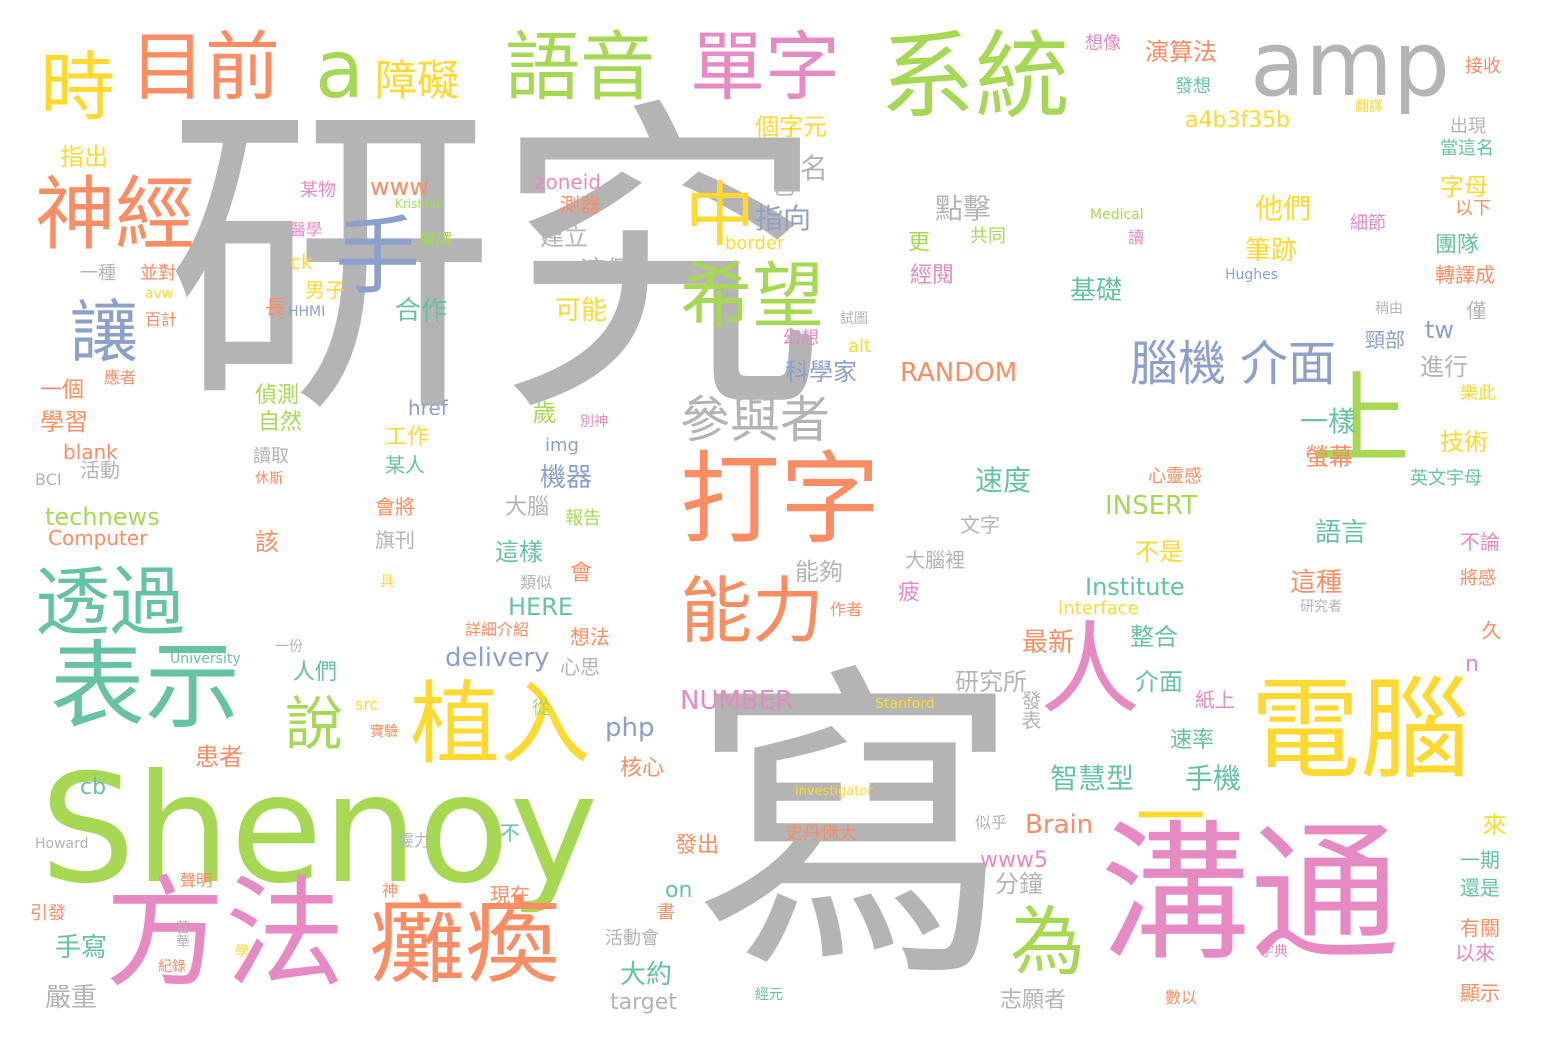 The image size is (1548, 1052). I want to click on cloud-word-5831544a: 報告, so click(583, 518).